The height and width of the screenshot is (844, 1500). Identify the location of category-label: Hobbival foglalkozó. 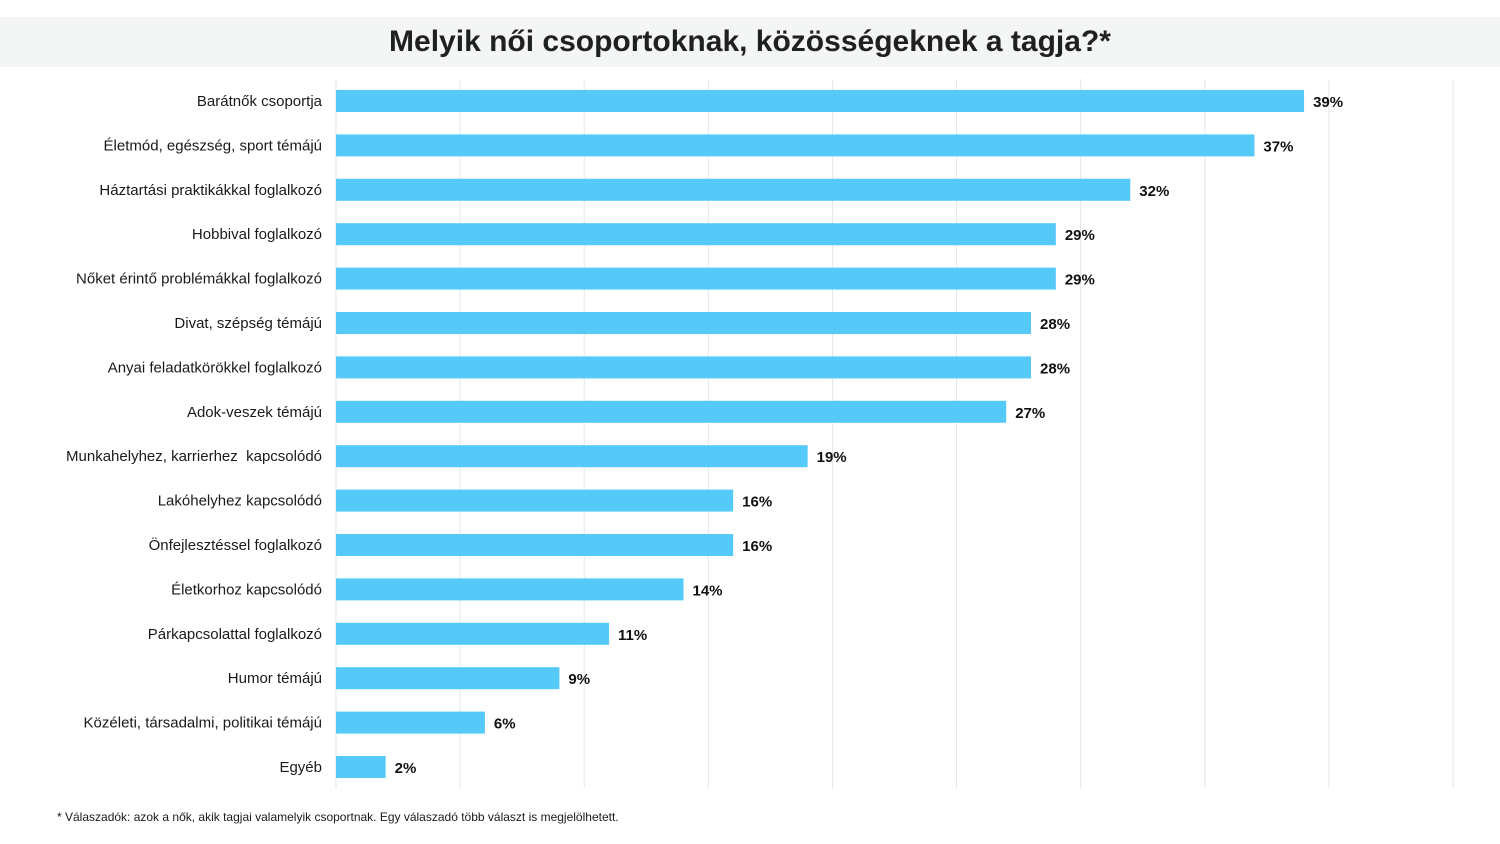
(257, 234).